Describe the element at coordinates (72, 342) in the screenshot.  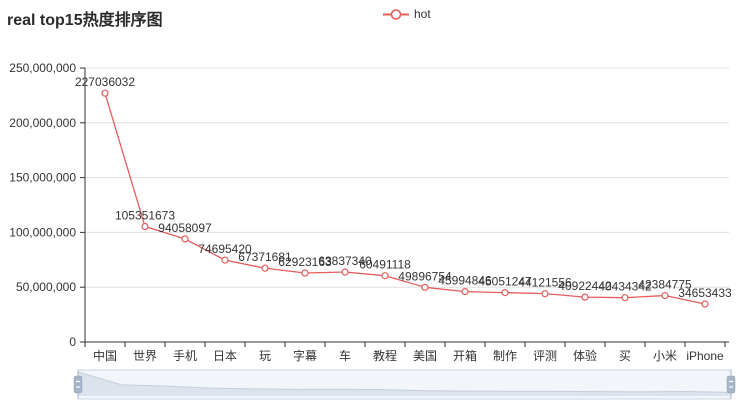
I see `y-axis-tick-label: 0` at that location.